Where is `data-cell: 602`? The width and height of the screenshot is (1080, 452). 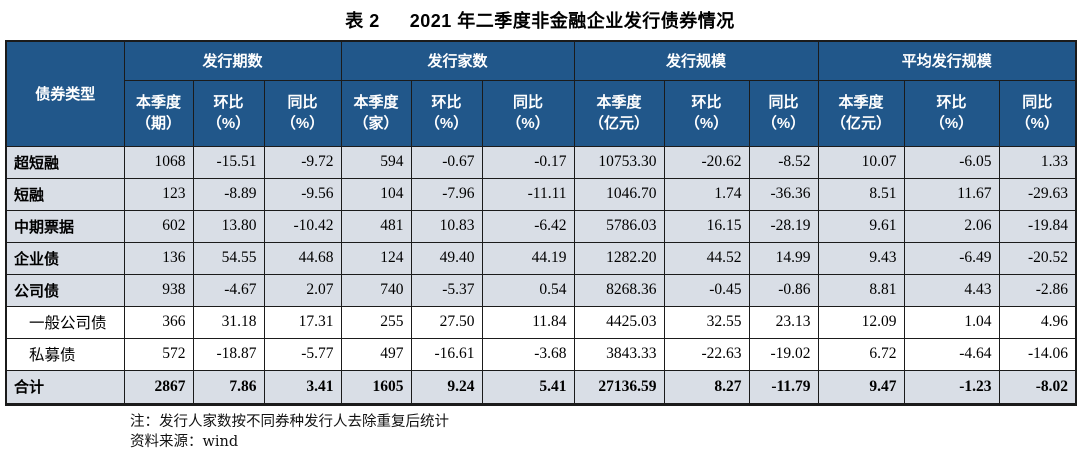
data-cell: 602 is located at coordinates (158, 226).